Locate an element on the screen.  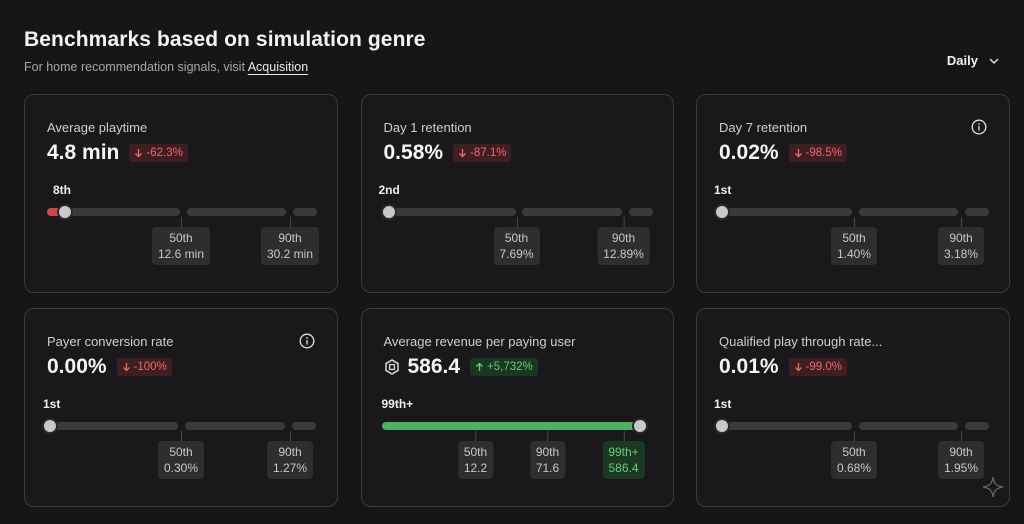
marker-90th: 90th 1.27% is located at coordinates (290, 455).